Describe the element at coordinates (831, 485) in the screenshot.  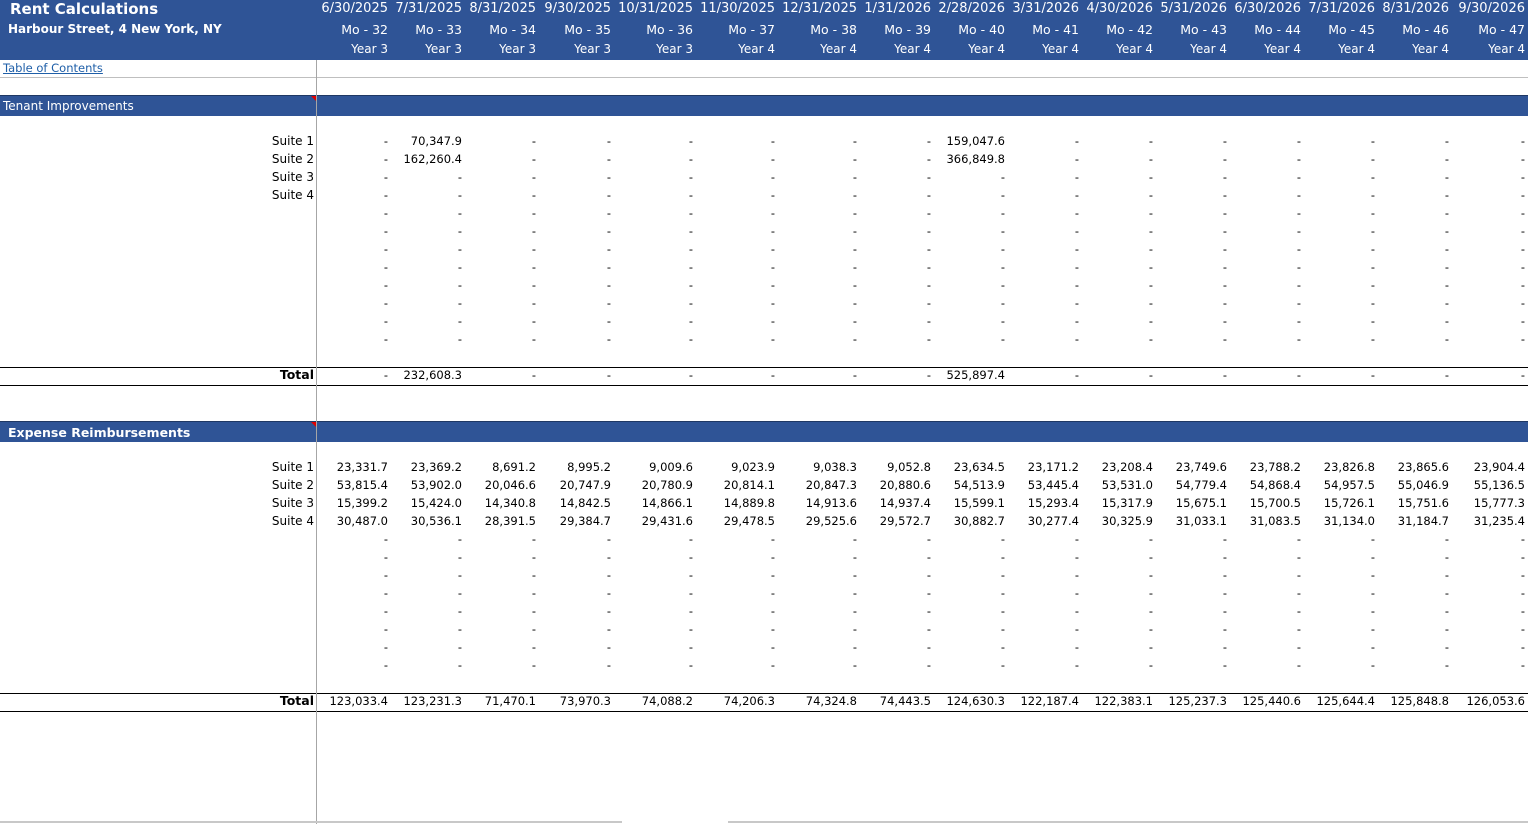
I see `table-cell: 20,847.3` at that location.